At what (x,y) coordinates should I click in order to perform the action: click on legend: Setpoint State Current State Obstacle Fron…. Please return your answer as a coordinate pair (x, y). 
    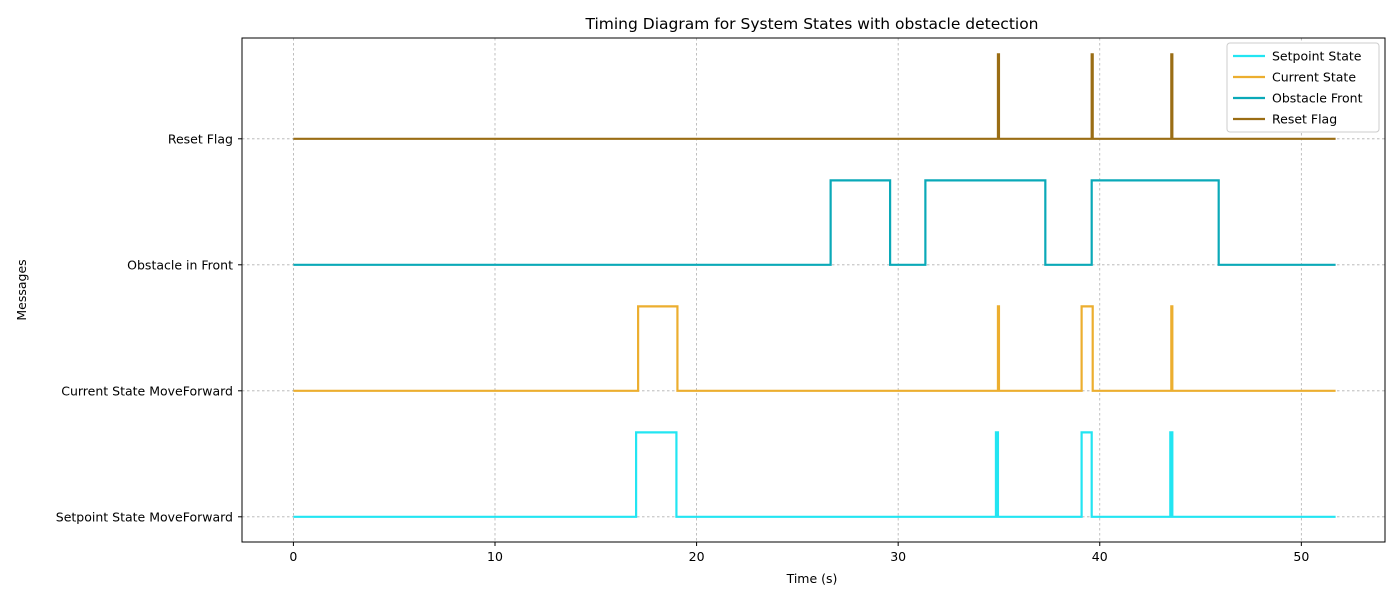
    Looking at the image, I should click on (1303, 87).